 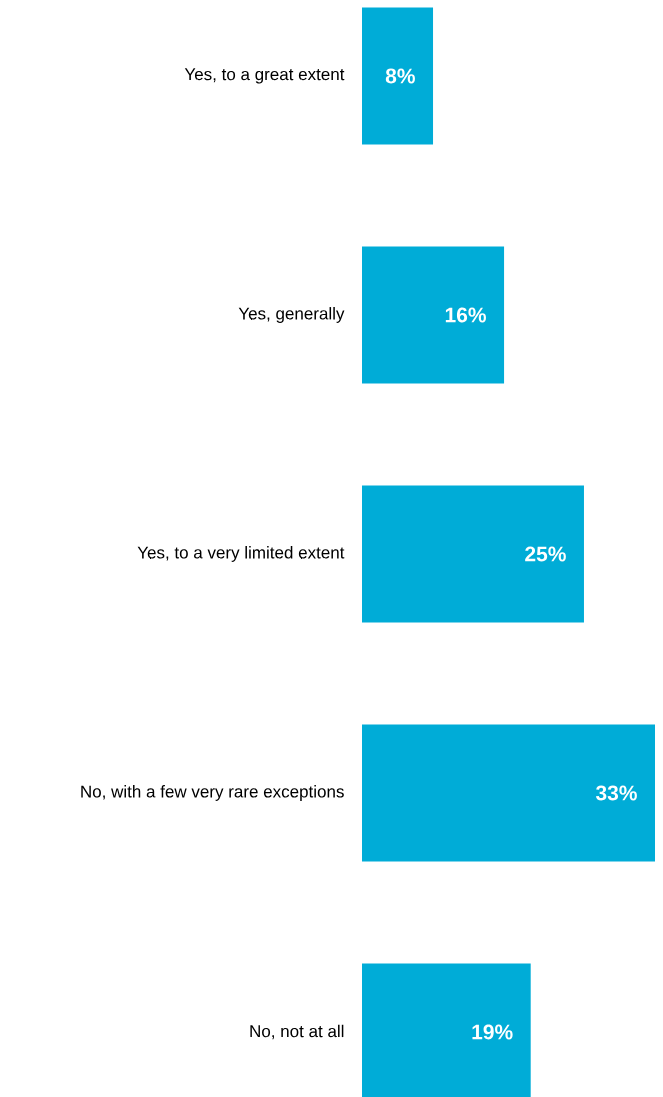 What do you see at coordinates (616, 793) in the screenshot?
I see `data-label: 33%` at bounding box center [616, 793].